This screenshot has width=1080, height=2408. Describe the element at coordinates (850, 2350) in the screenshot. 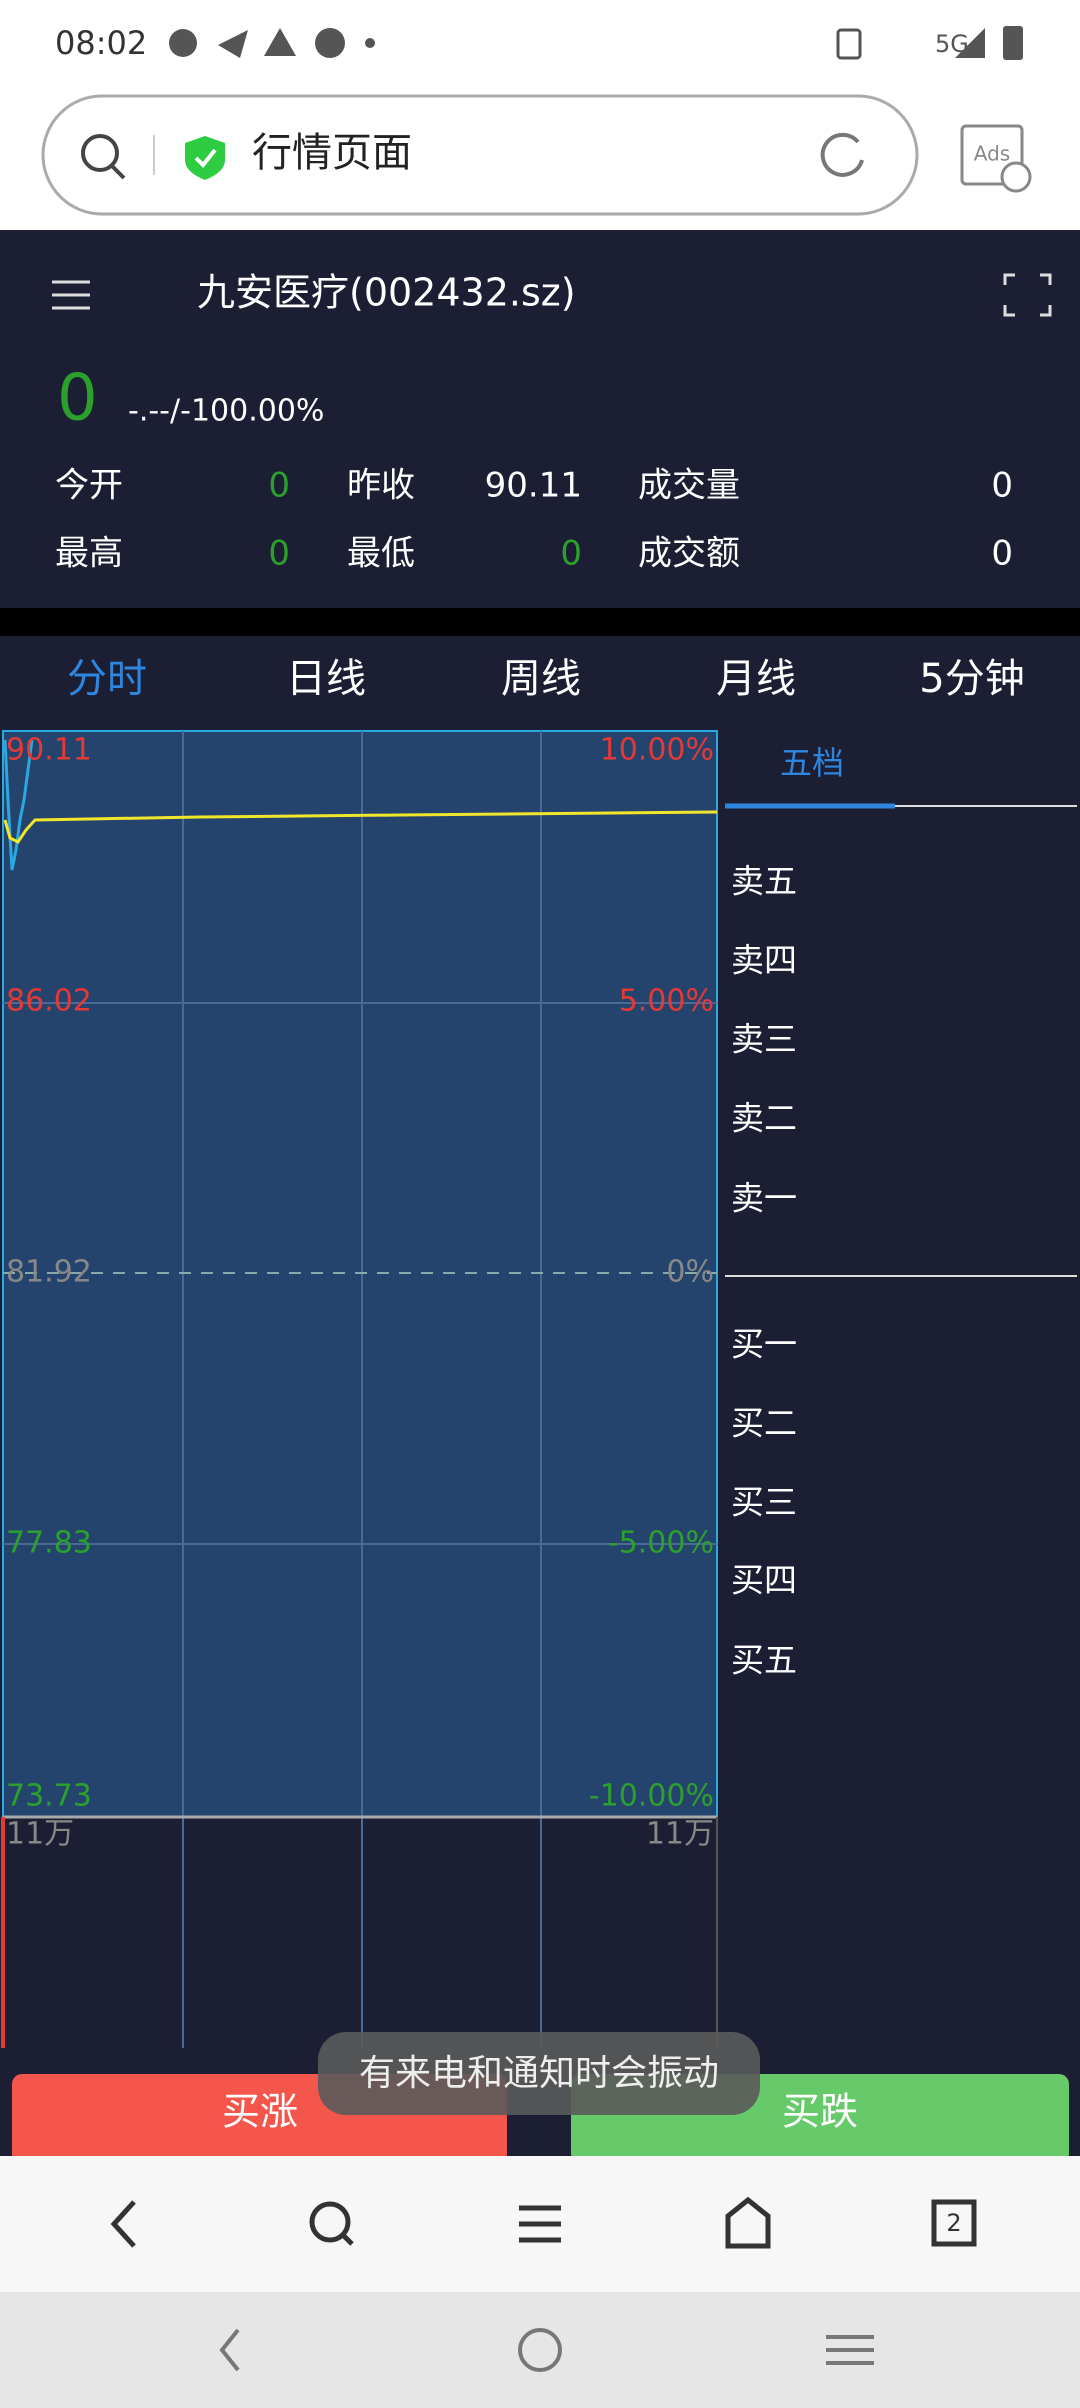

I see `system-recents` at that location.